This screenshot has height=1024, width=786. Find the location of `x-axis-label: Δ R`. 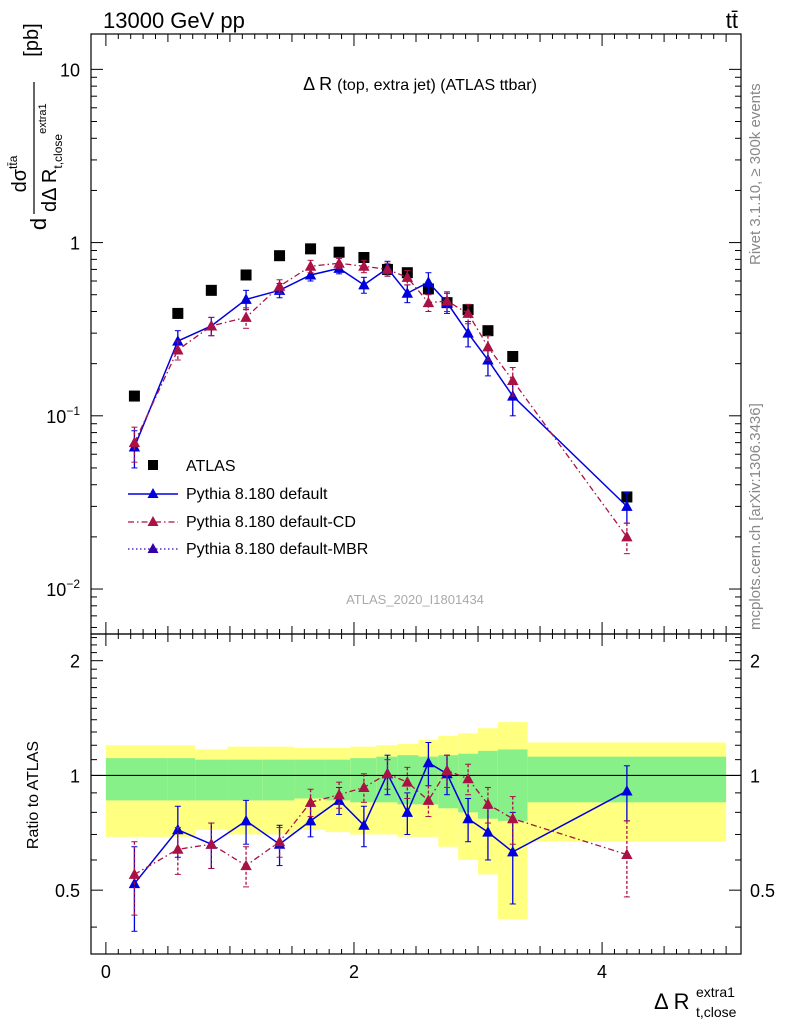

x-axis-label: Δ R is located at coordinates (671, 1001).